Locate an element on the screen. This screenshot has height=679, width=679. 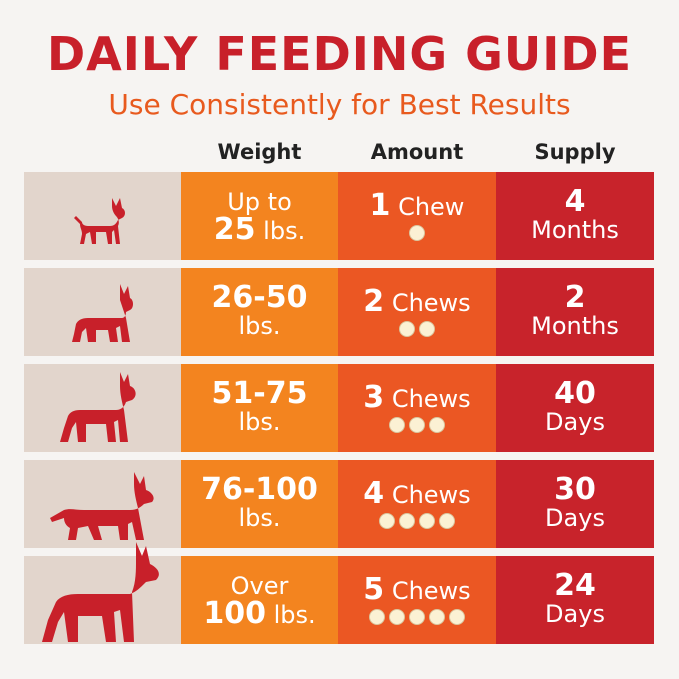
small-chihuahua-icon is located at coordinates (99, 221).